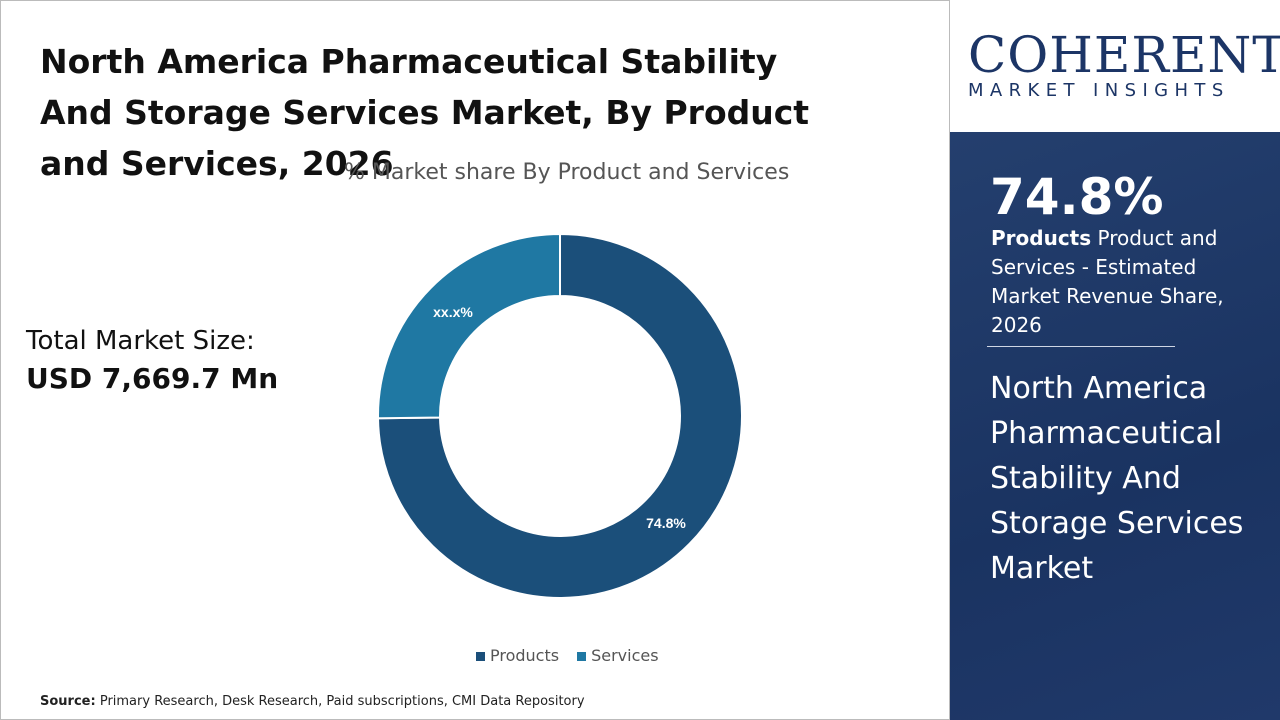 The image size is (1280, 720). What do you see at coordinates (1081, 346) in the screenshot?
I see `divider` at bounding box center [1081, 346].